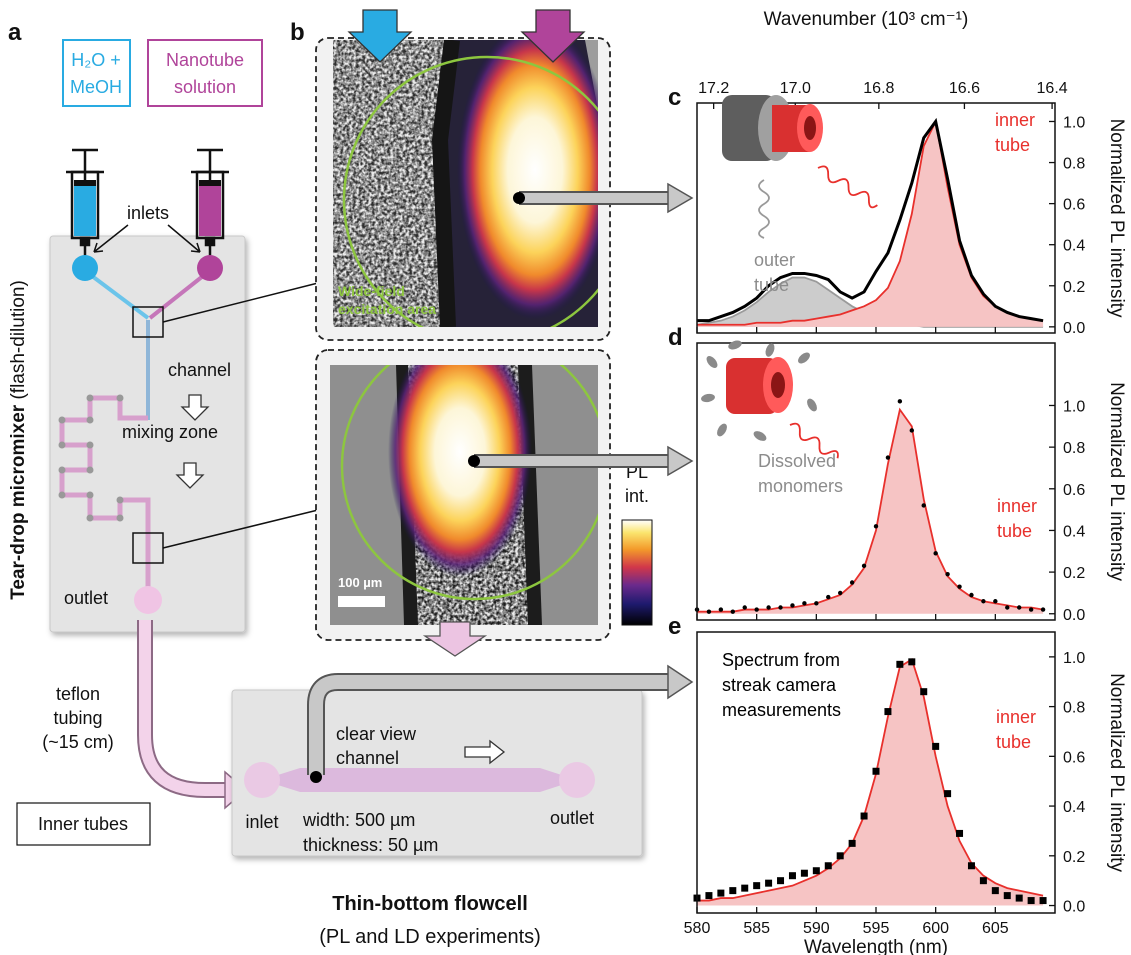 The width and height of the screenshot is (1131, 955). I want to click on colorbar-label: int., so click(637, 496).